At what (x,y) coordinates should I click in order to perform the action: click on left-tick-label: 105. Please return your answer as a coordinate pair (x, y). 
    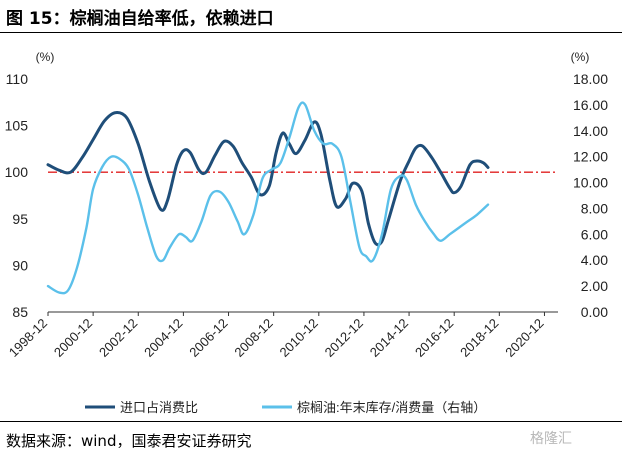
    Looking at the image, I should click on (17, 126).